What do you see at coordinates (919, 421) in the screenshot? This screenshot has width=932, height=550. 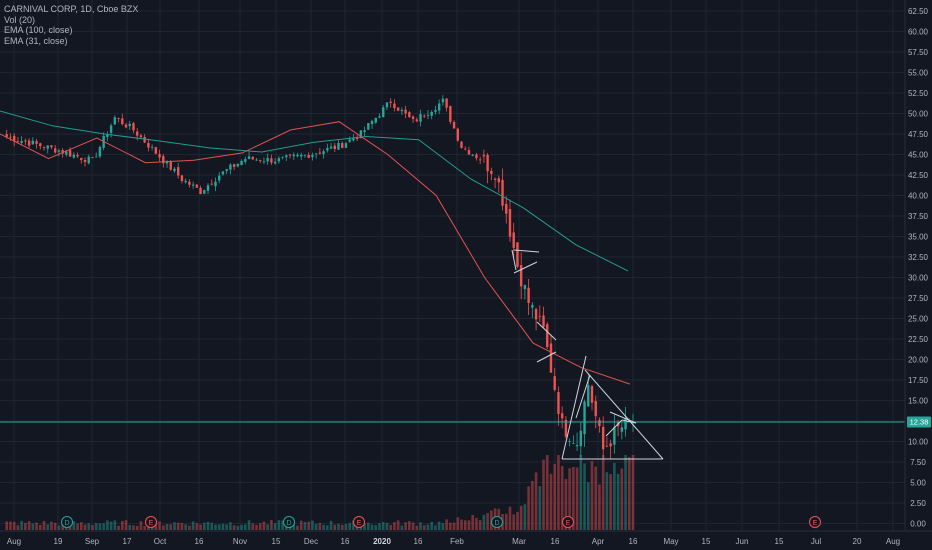 I see `price-tag-label: 12.38` at bounding box center [919, 421].